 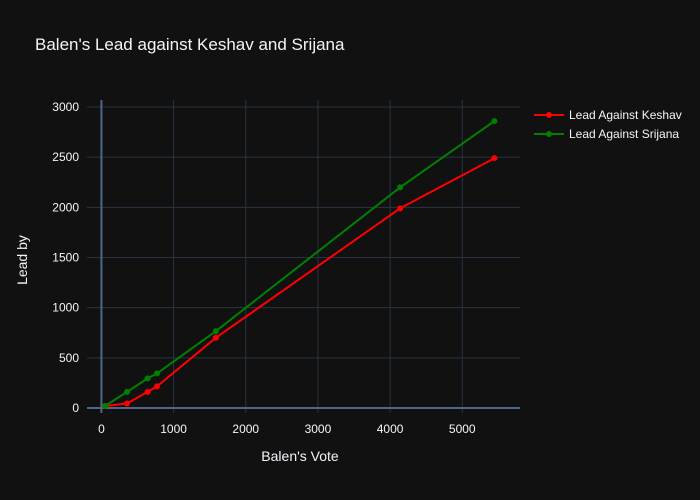 I want to click on x-tick-label: 3000, so click(x=318, y=429).